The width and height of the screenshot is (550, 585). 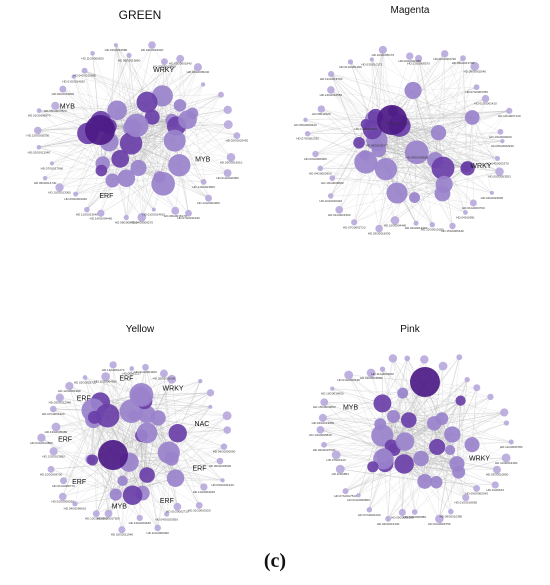 I want to click on gene-label: HD.11G0854, so click(x=341, y=474).